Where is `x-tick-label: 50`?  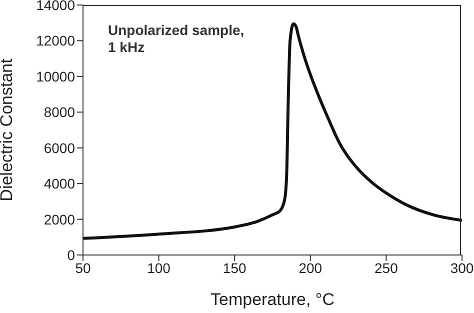
x-tick-label: 50 is located at coordinates (83, 268).